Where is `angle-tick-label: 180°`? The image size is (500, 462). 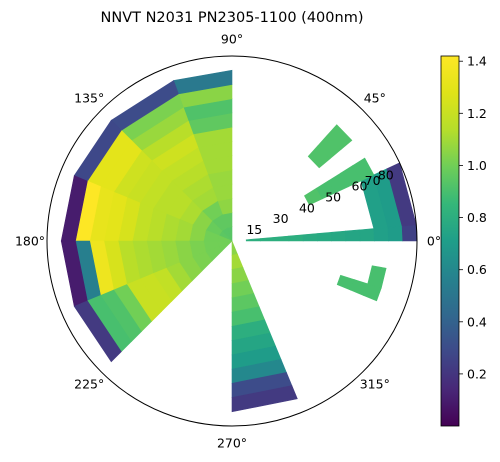 angle-tick-label: 180° is located at coordinates (30, 241).